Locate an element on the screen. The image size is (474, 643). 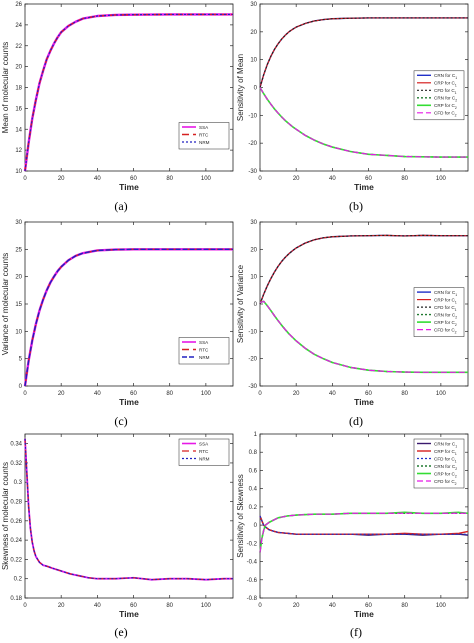
caption-b: (b) is located at coordinates (356, 206).